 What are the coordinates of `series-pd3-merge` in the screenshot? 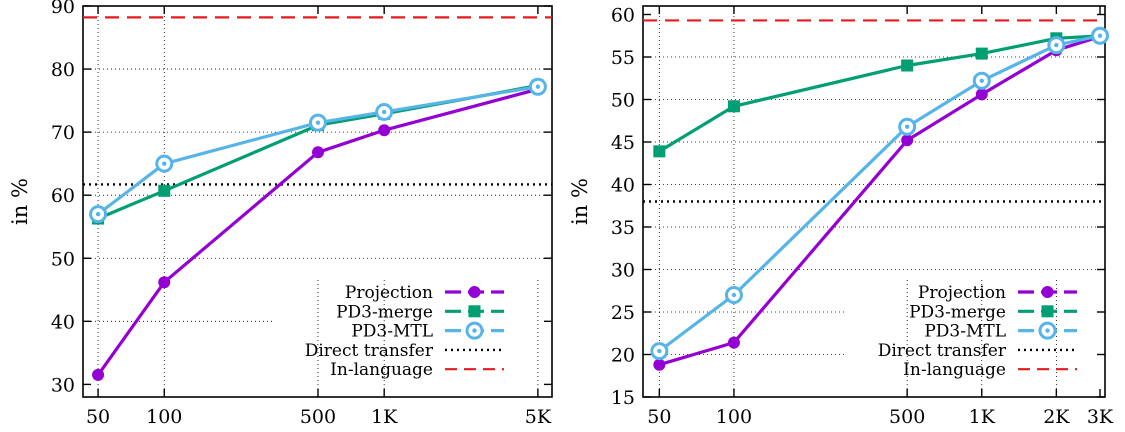 It's located at (879, 93).